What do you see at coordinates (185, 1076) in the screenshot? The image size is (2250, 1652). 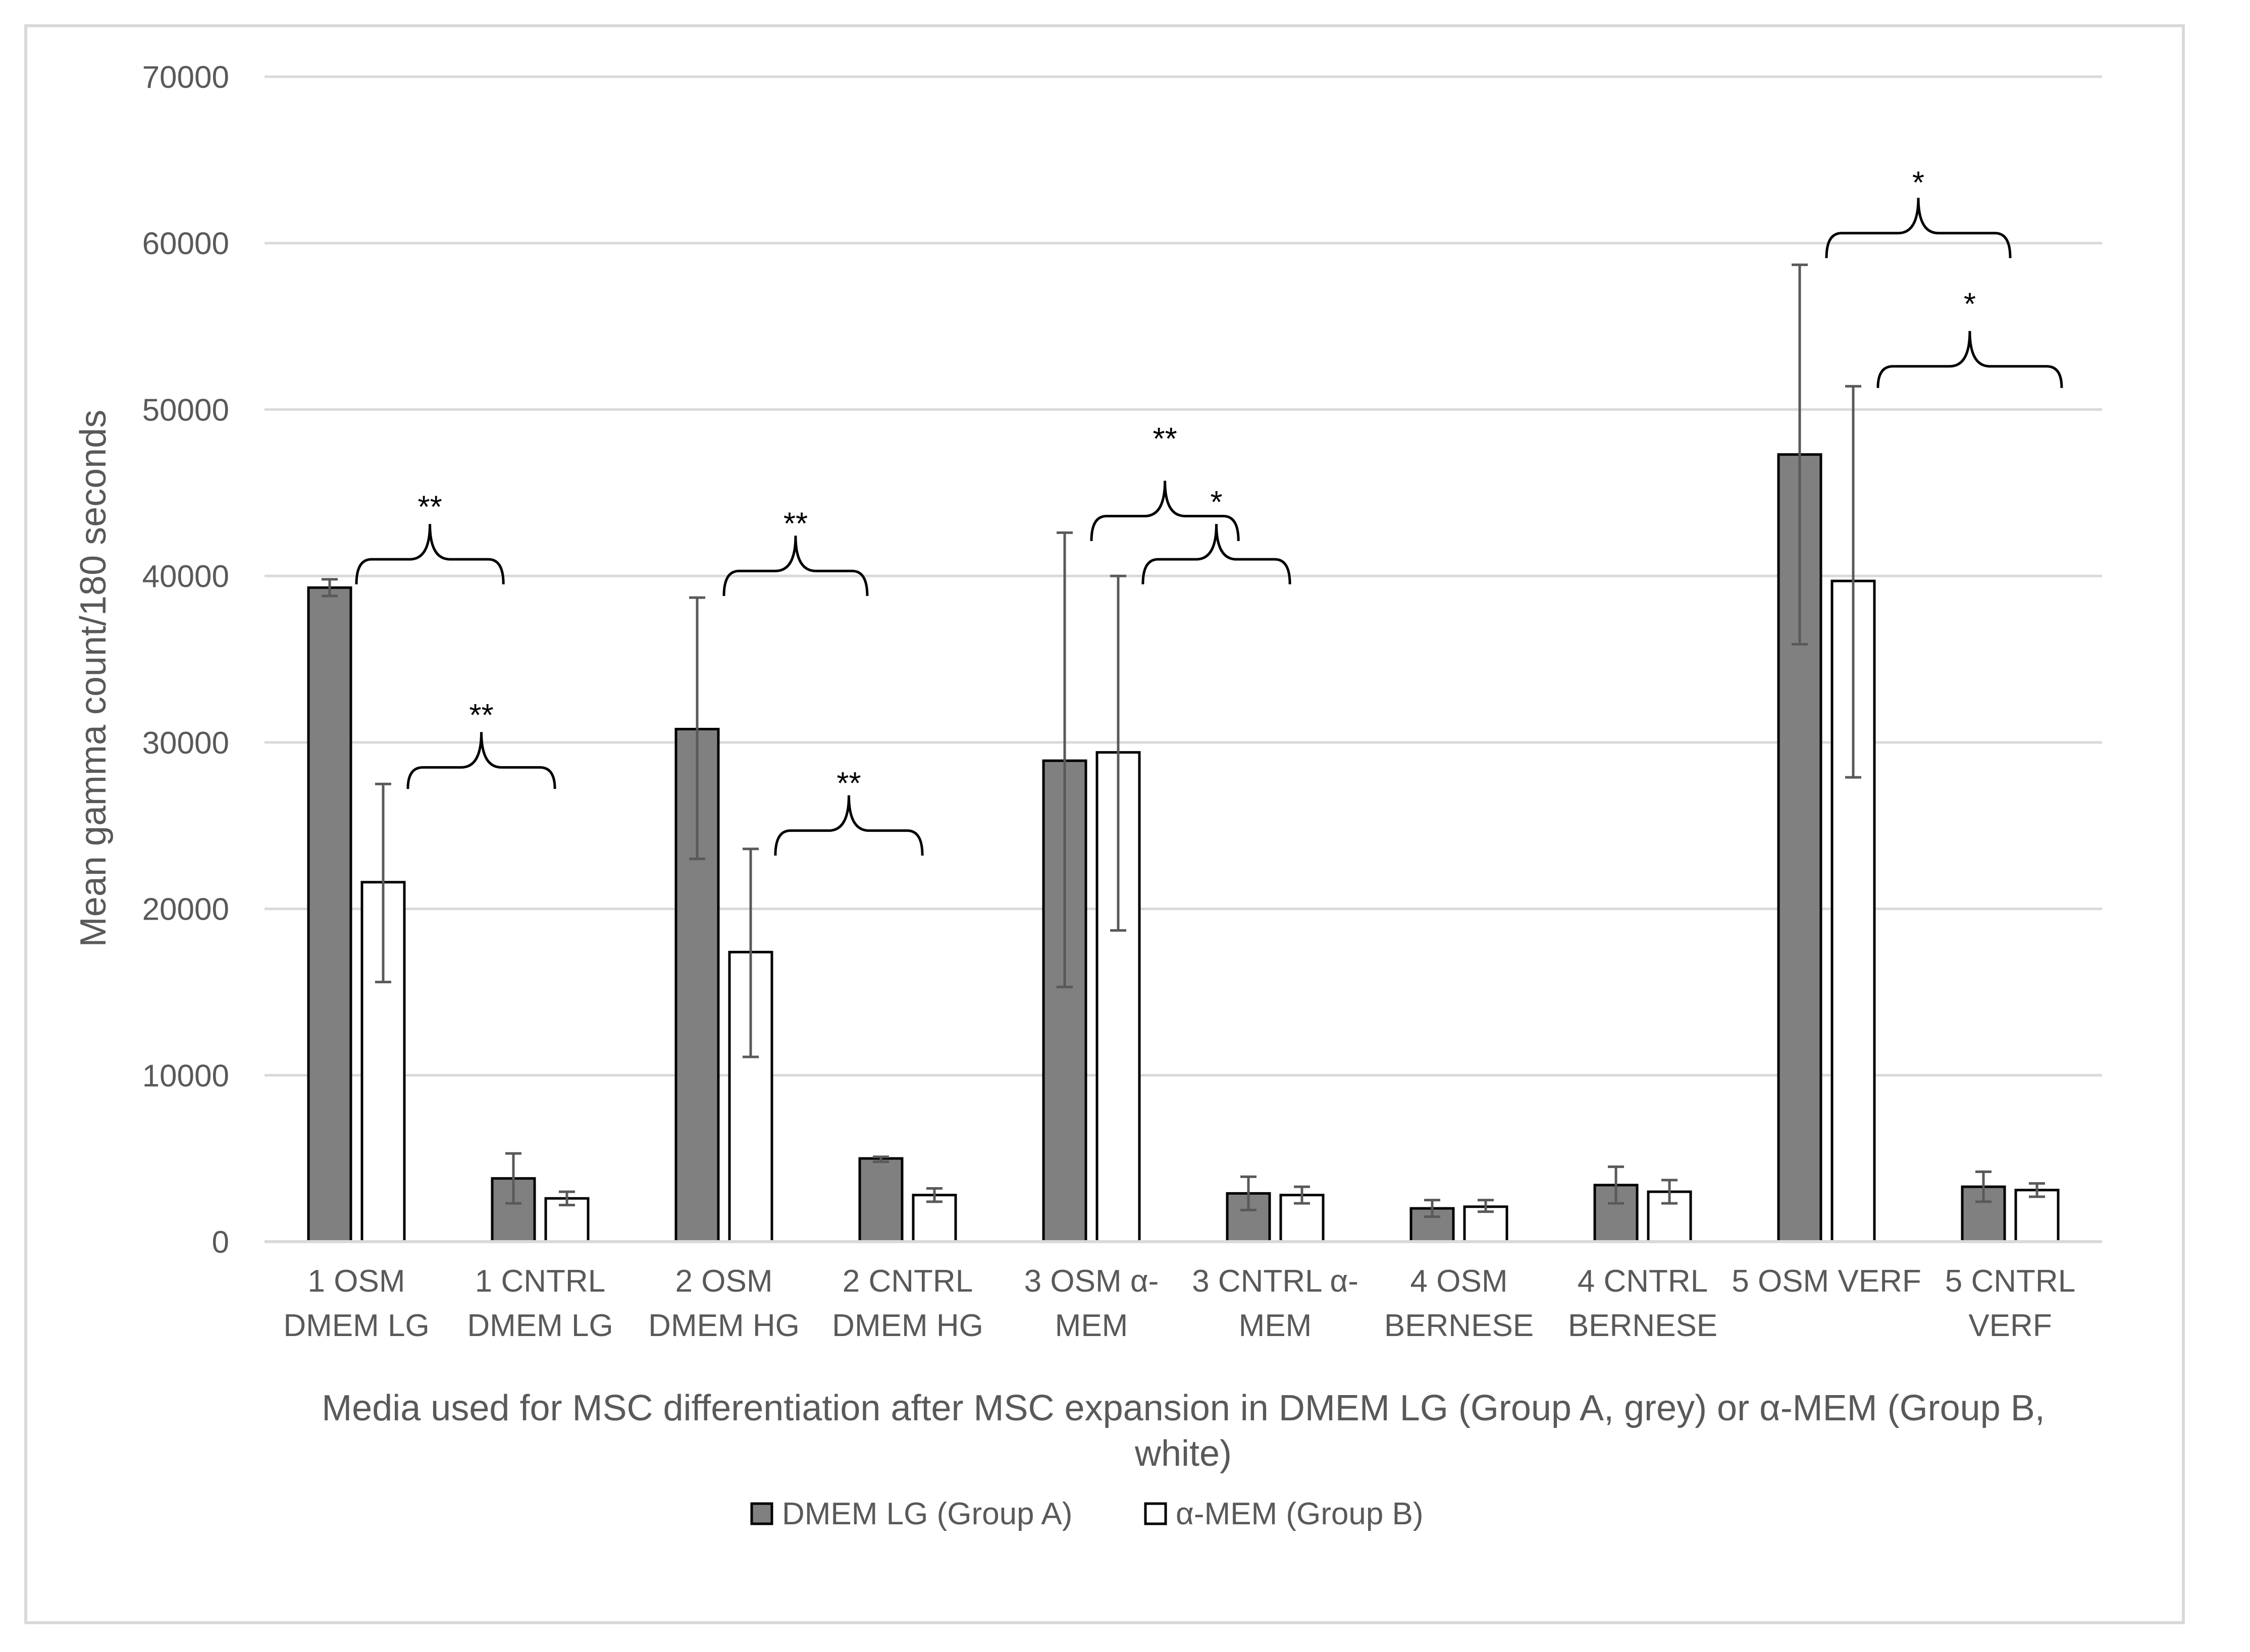 I see `y-tick-label-10000: 10000` at bounding box center [185, 1076].